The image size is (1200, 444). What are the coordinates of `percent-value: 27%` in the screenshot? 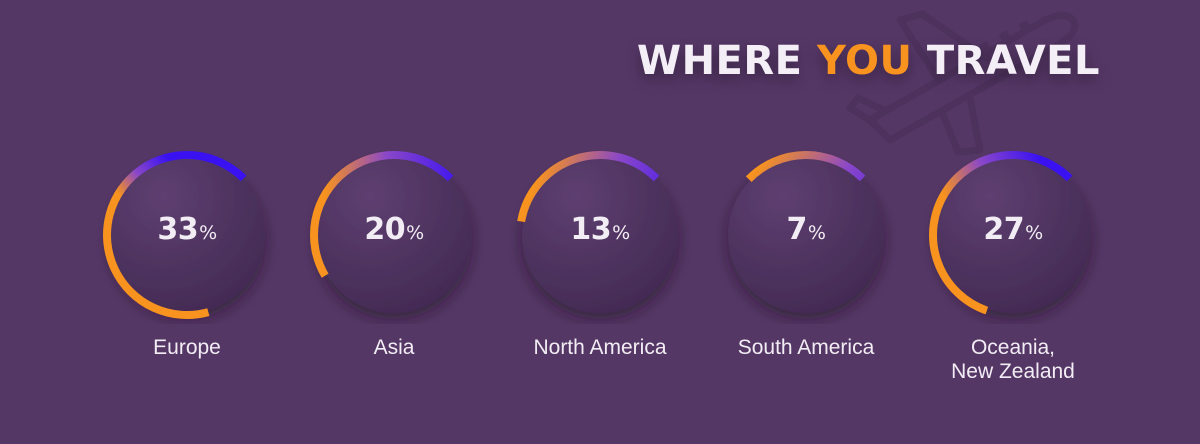 It's located at (1013, 229).